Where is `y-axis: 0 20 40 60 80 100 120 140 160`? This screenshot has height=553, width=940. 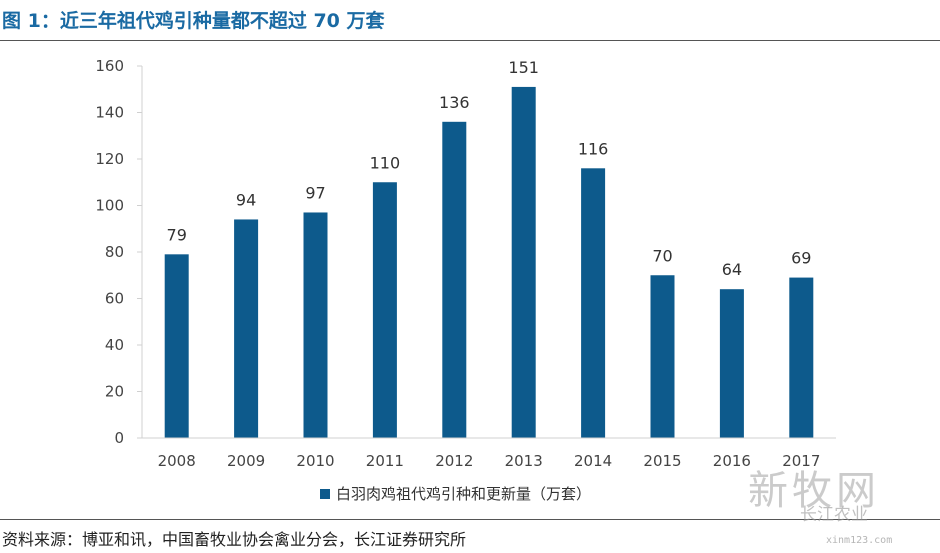
y-axis: 0 20 40 60 80 100 120 140 160 is located at coordinates (119, 252).